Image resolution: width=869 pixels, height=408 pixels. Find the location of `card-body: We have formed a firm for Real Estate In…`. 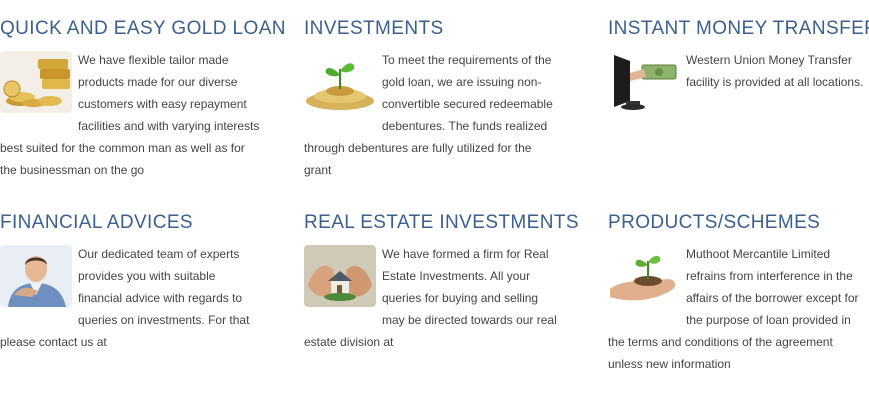

card-body: We have formed a firm for Real Estate In… is located at coordinates (432, 298).